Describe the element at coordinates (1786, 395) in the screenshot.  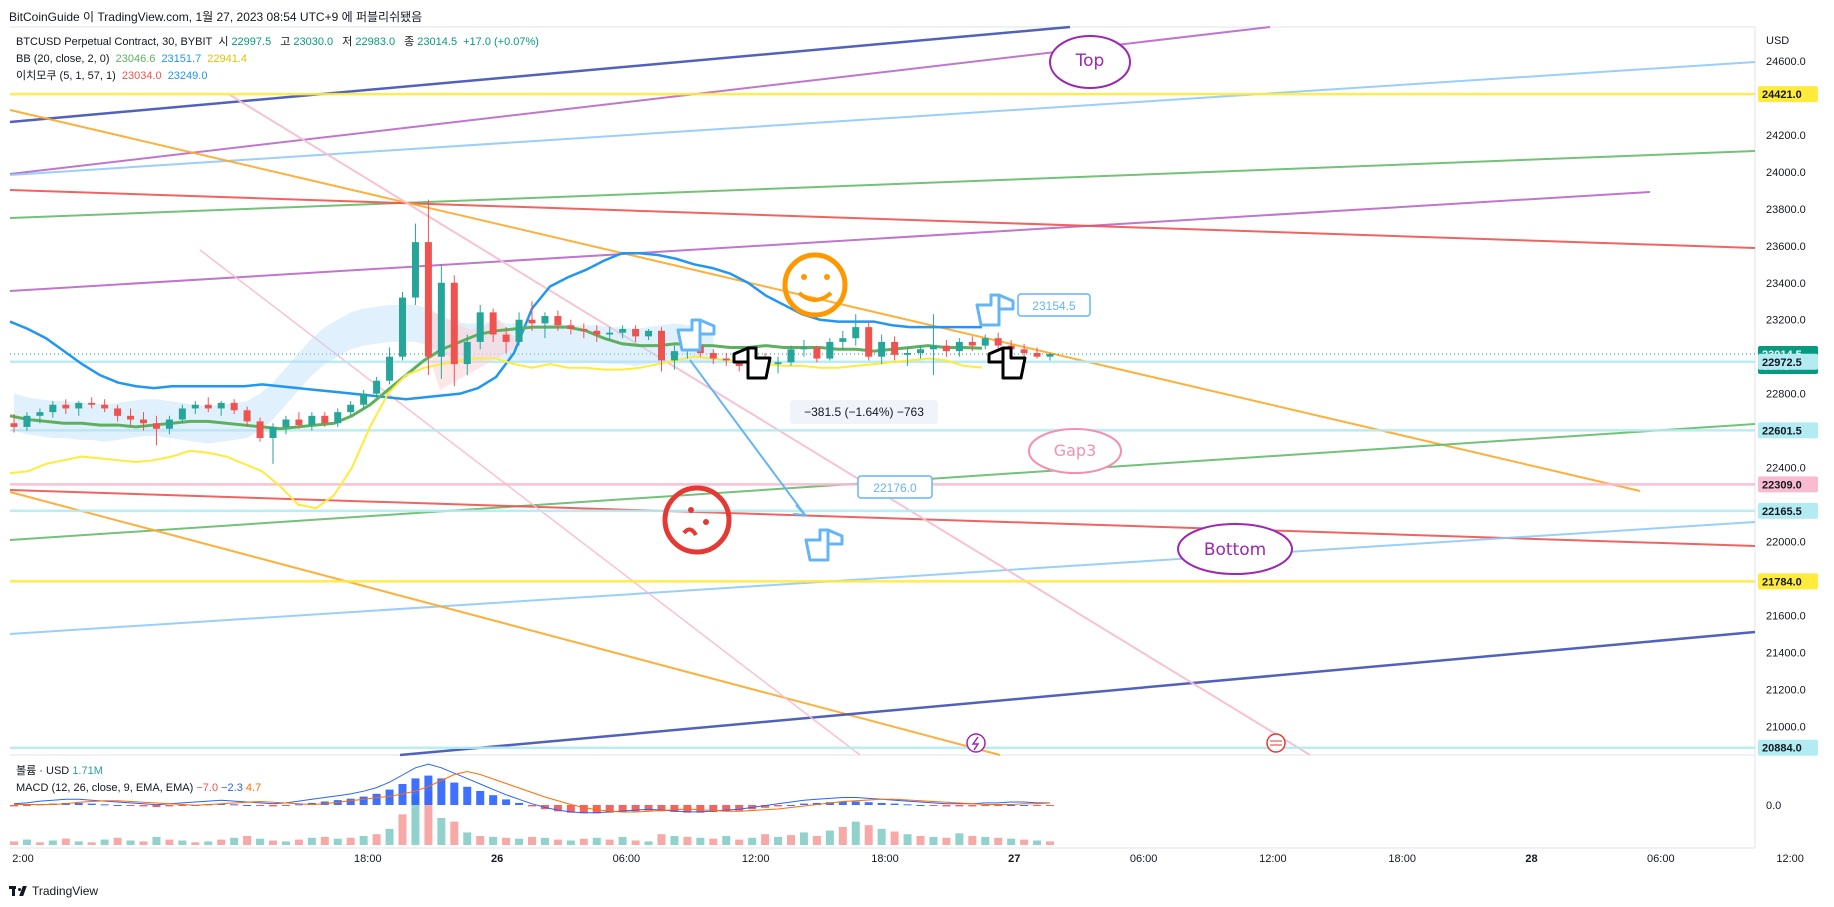
I see `y-tick-label: 22800.0` at that location.